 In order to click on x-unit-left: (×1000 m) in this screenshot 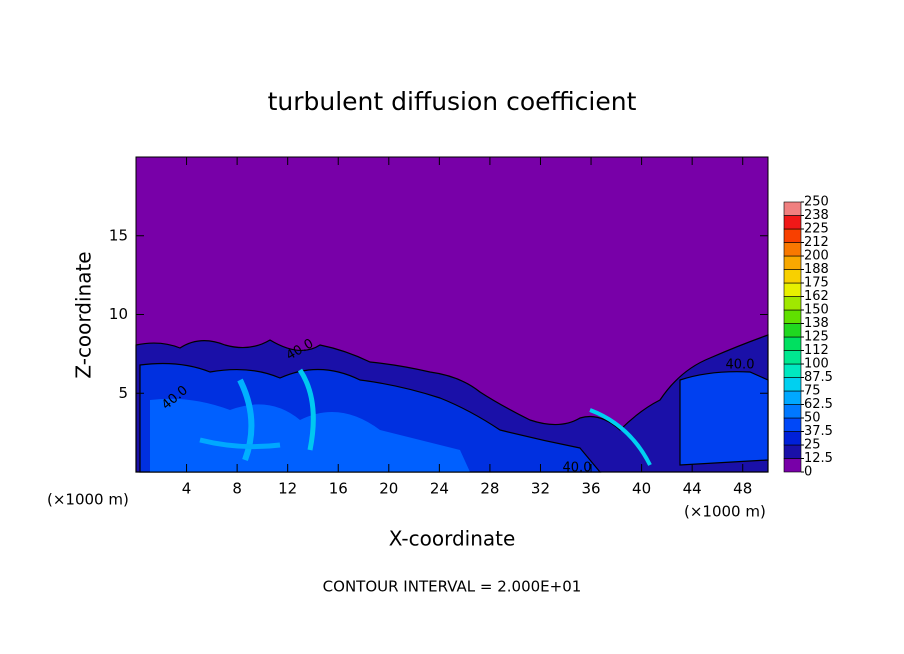, I will do `click(88, 500)`.